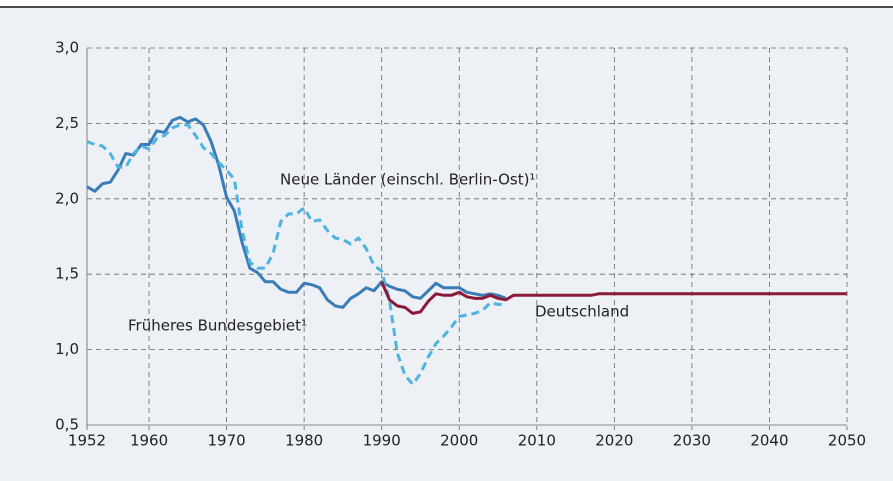 The width and height of the screenshot is (893, 481). What do you see at coordinates (459, 441) in the screenshot?
I see `x-tick-label: 2000` at bounding box center [459, 441].